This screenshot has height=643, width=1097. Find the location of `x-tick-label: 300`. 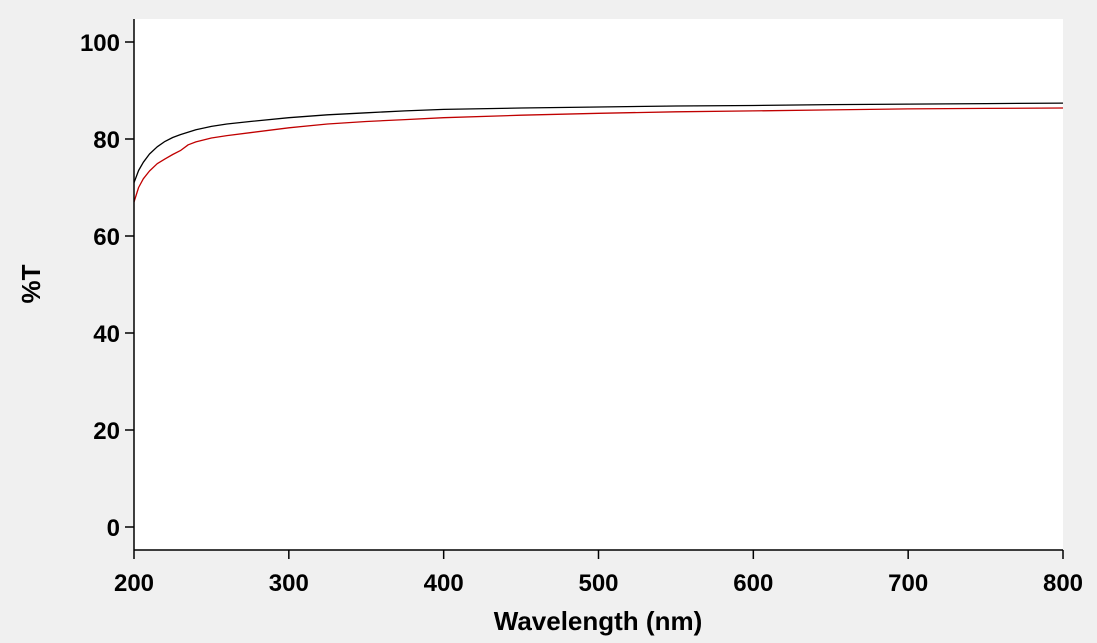

x-tick-label: 300 is located at coordinates (289, 583).